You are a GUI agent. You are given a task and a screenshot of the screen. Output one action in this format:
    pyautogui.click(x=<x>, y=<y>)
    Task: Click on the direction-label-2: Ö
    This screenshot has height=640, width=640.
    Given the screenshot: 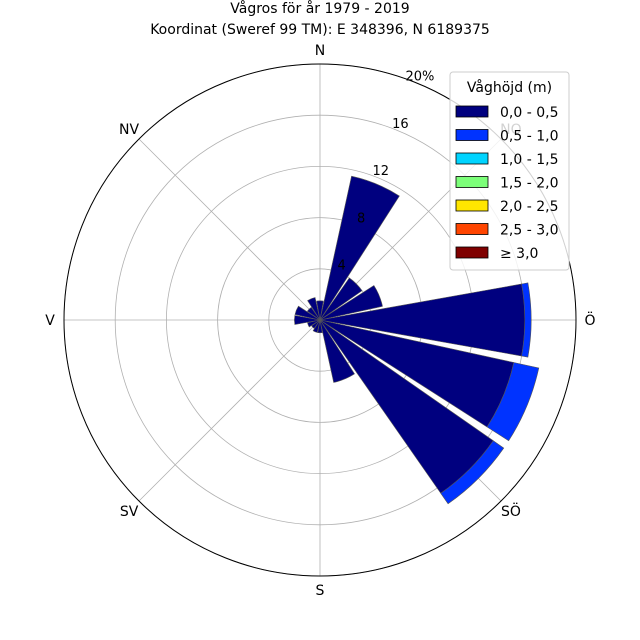 What is the action you would take?
    pyautogui.click(x=589, y=320)
    